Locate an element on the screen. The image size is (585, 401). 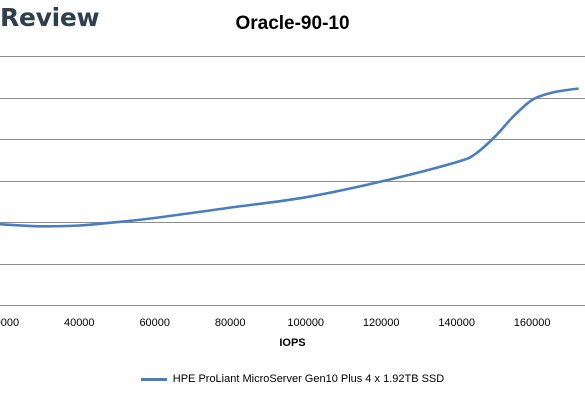
x-tick-label: 120000 is located at coordinates (381, 323).